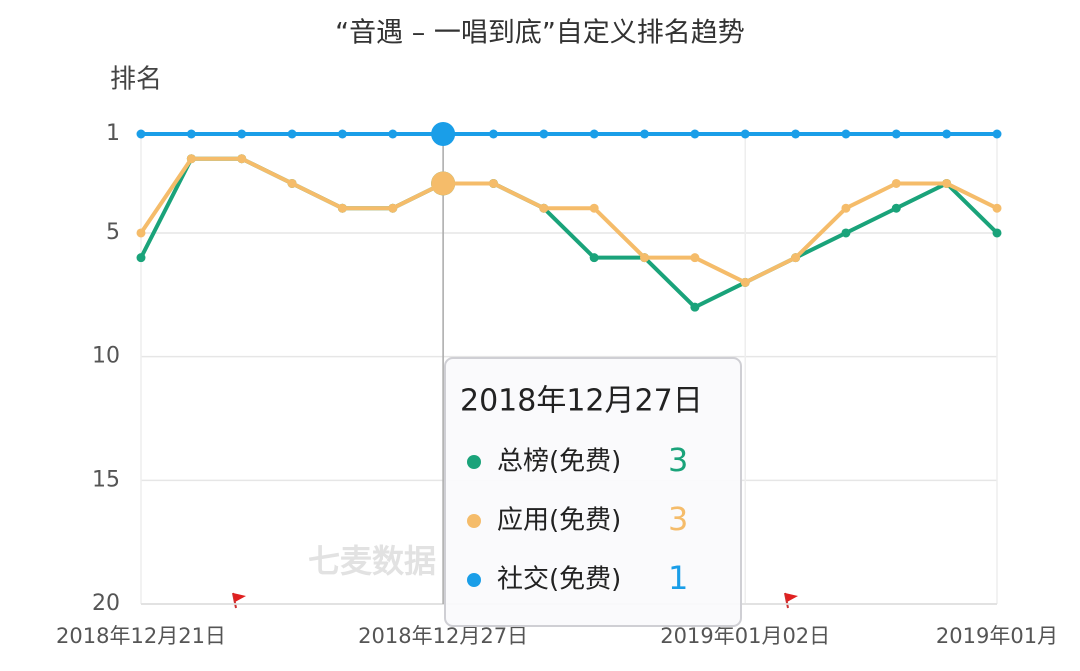  I want to click on x-tick-label: 2019年01月, so click(997, 636).